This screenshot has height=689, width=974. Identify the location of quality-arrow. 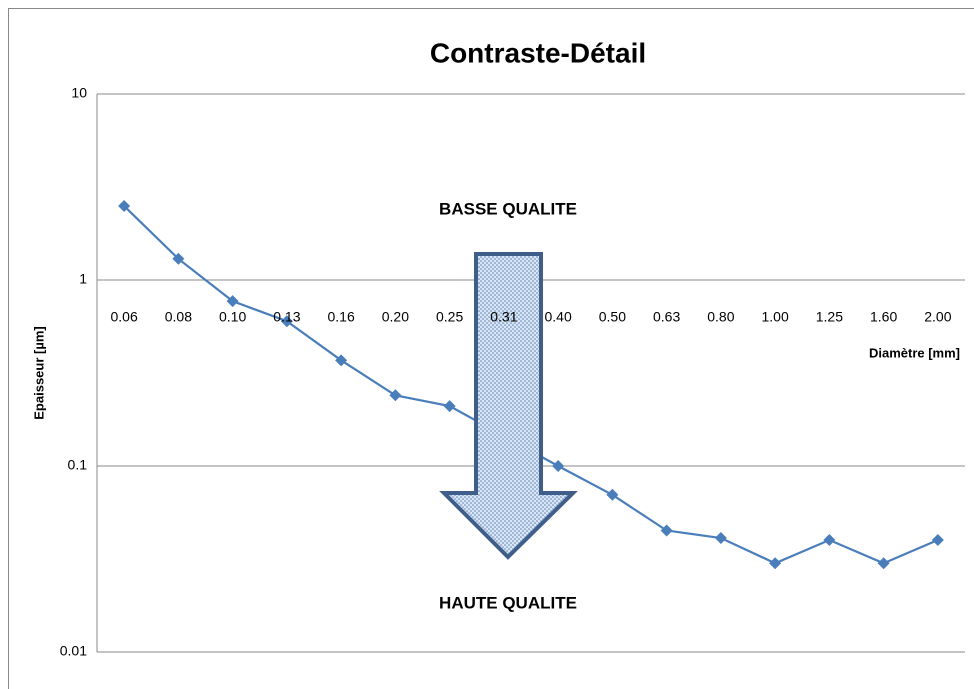
(508, 406).